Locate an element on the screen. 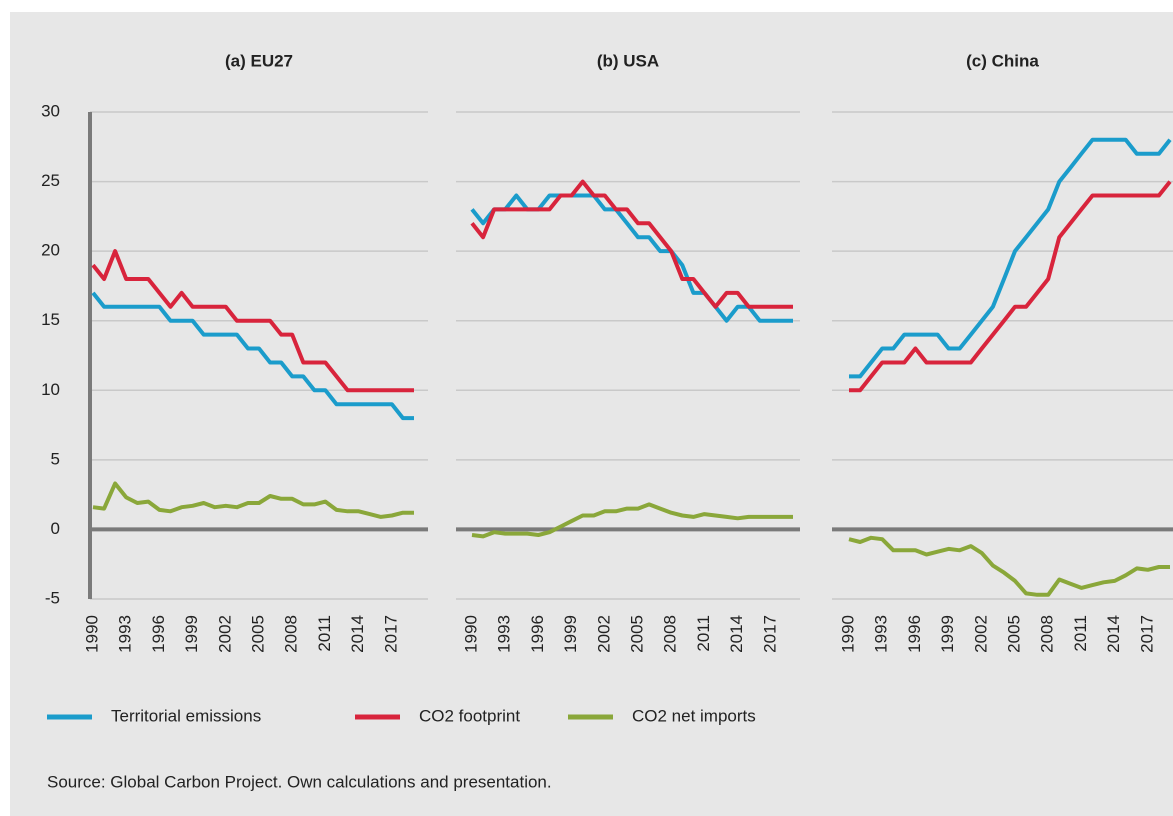 The height and width of the screenshot is (816, 1173). legend-label: Territorial emissions is located at coordinates (186, 715).